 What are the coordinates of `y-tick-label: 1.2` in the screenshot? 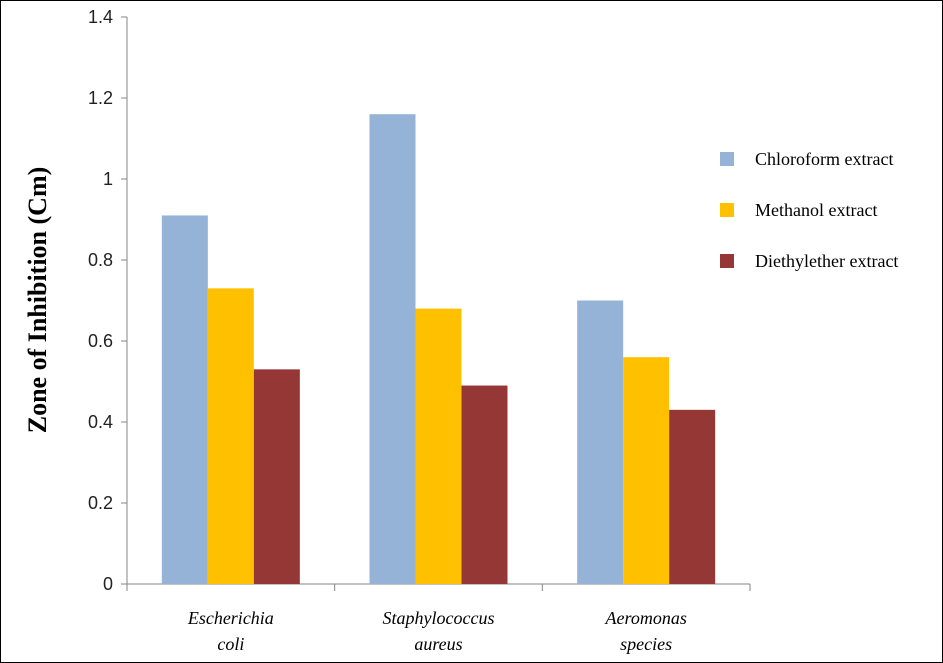 It's located at (100, 98).